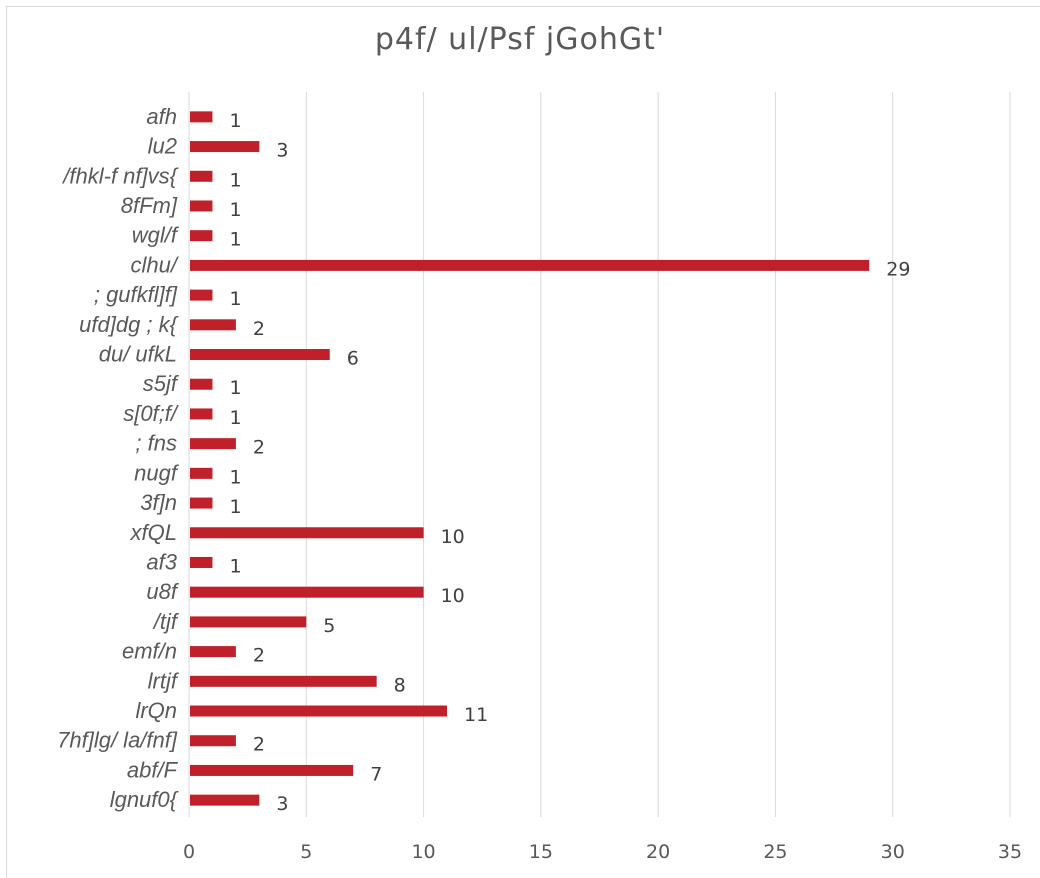 The image size is (1040, 878). I want to click on x-tick-label: 5, so click(306, 852).